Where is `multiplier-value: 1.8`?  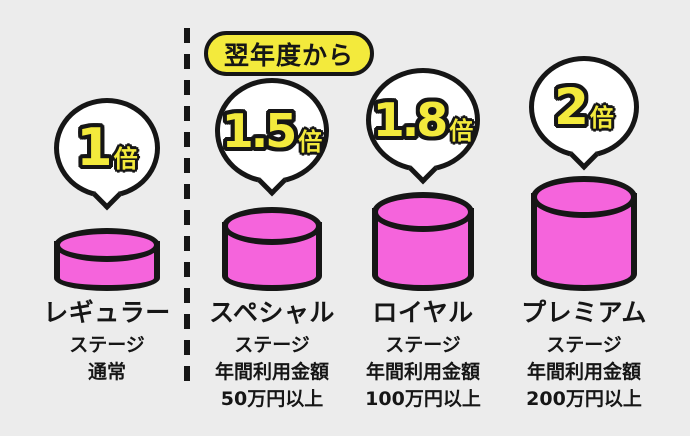
multiplier-value: 1.8 is located at coordinates (410, 120).